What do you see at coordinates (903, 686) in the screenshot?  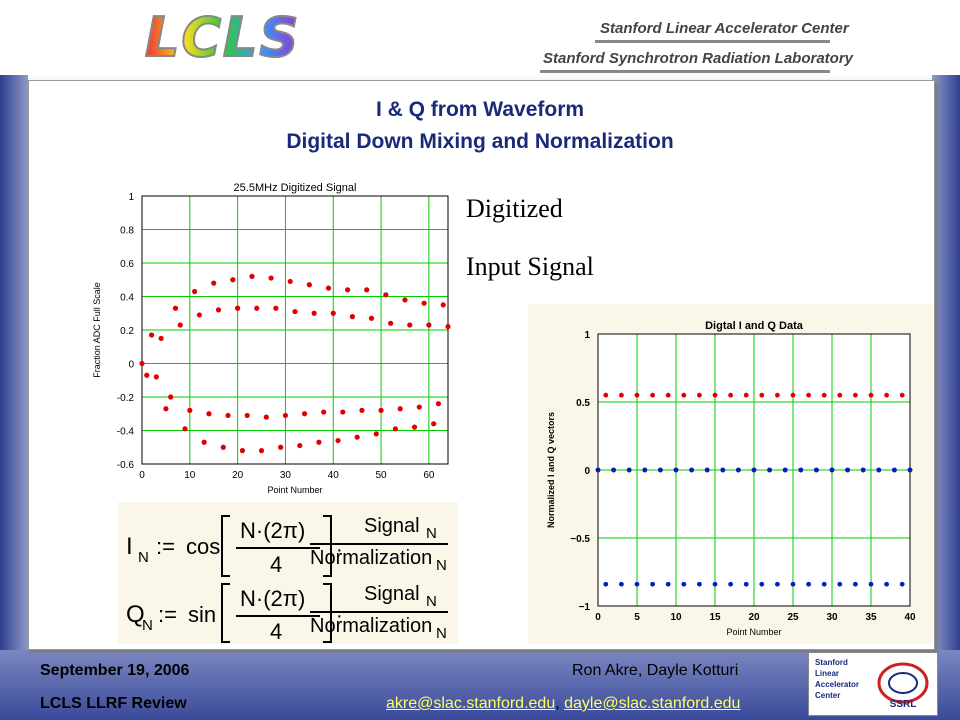 I see `ssrl-ring-icon: SSRL` at bounding box center [903, 686].